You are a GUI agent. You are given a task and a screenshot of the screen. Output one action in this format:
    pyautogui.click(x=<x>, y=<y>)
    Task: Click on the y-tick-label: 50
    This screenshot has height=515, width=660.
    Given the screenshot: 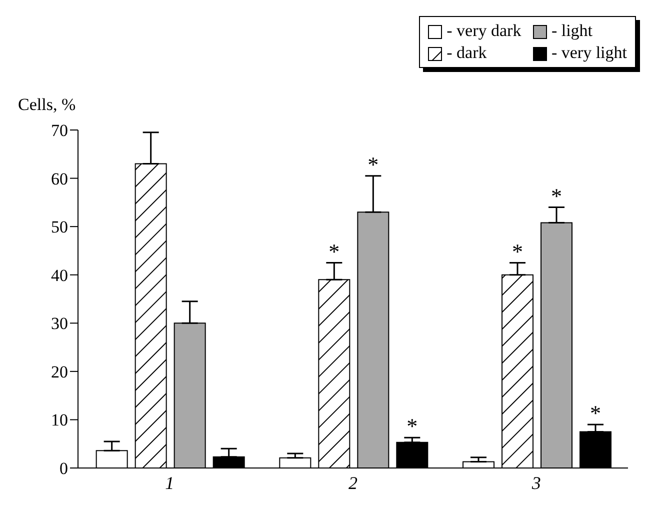 What is the action you would take?
    pyautogui.click(x=59, y=227)
    